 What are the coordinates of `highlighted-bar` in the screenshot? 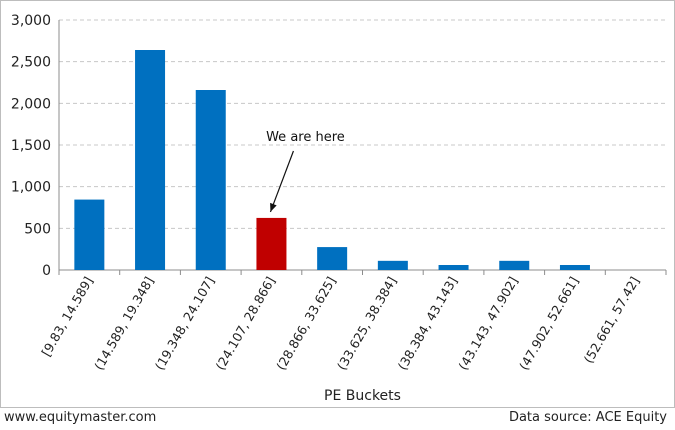 It's located at (271, 243).